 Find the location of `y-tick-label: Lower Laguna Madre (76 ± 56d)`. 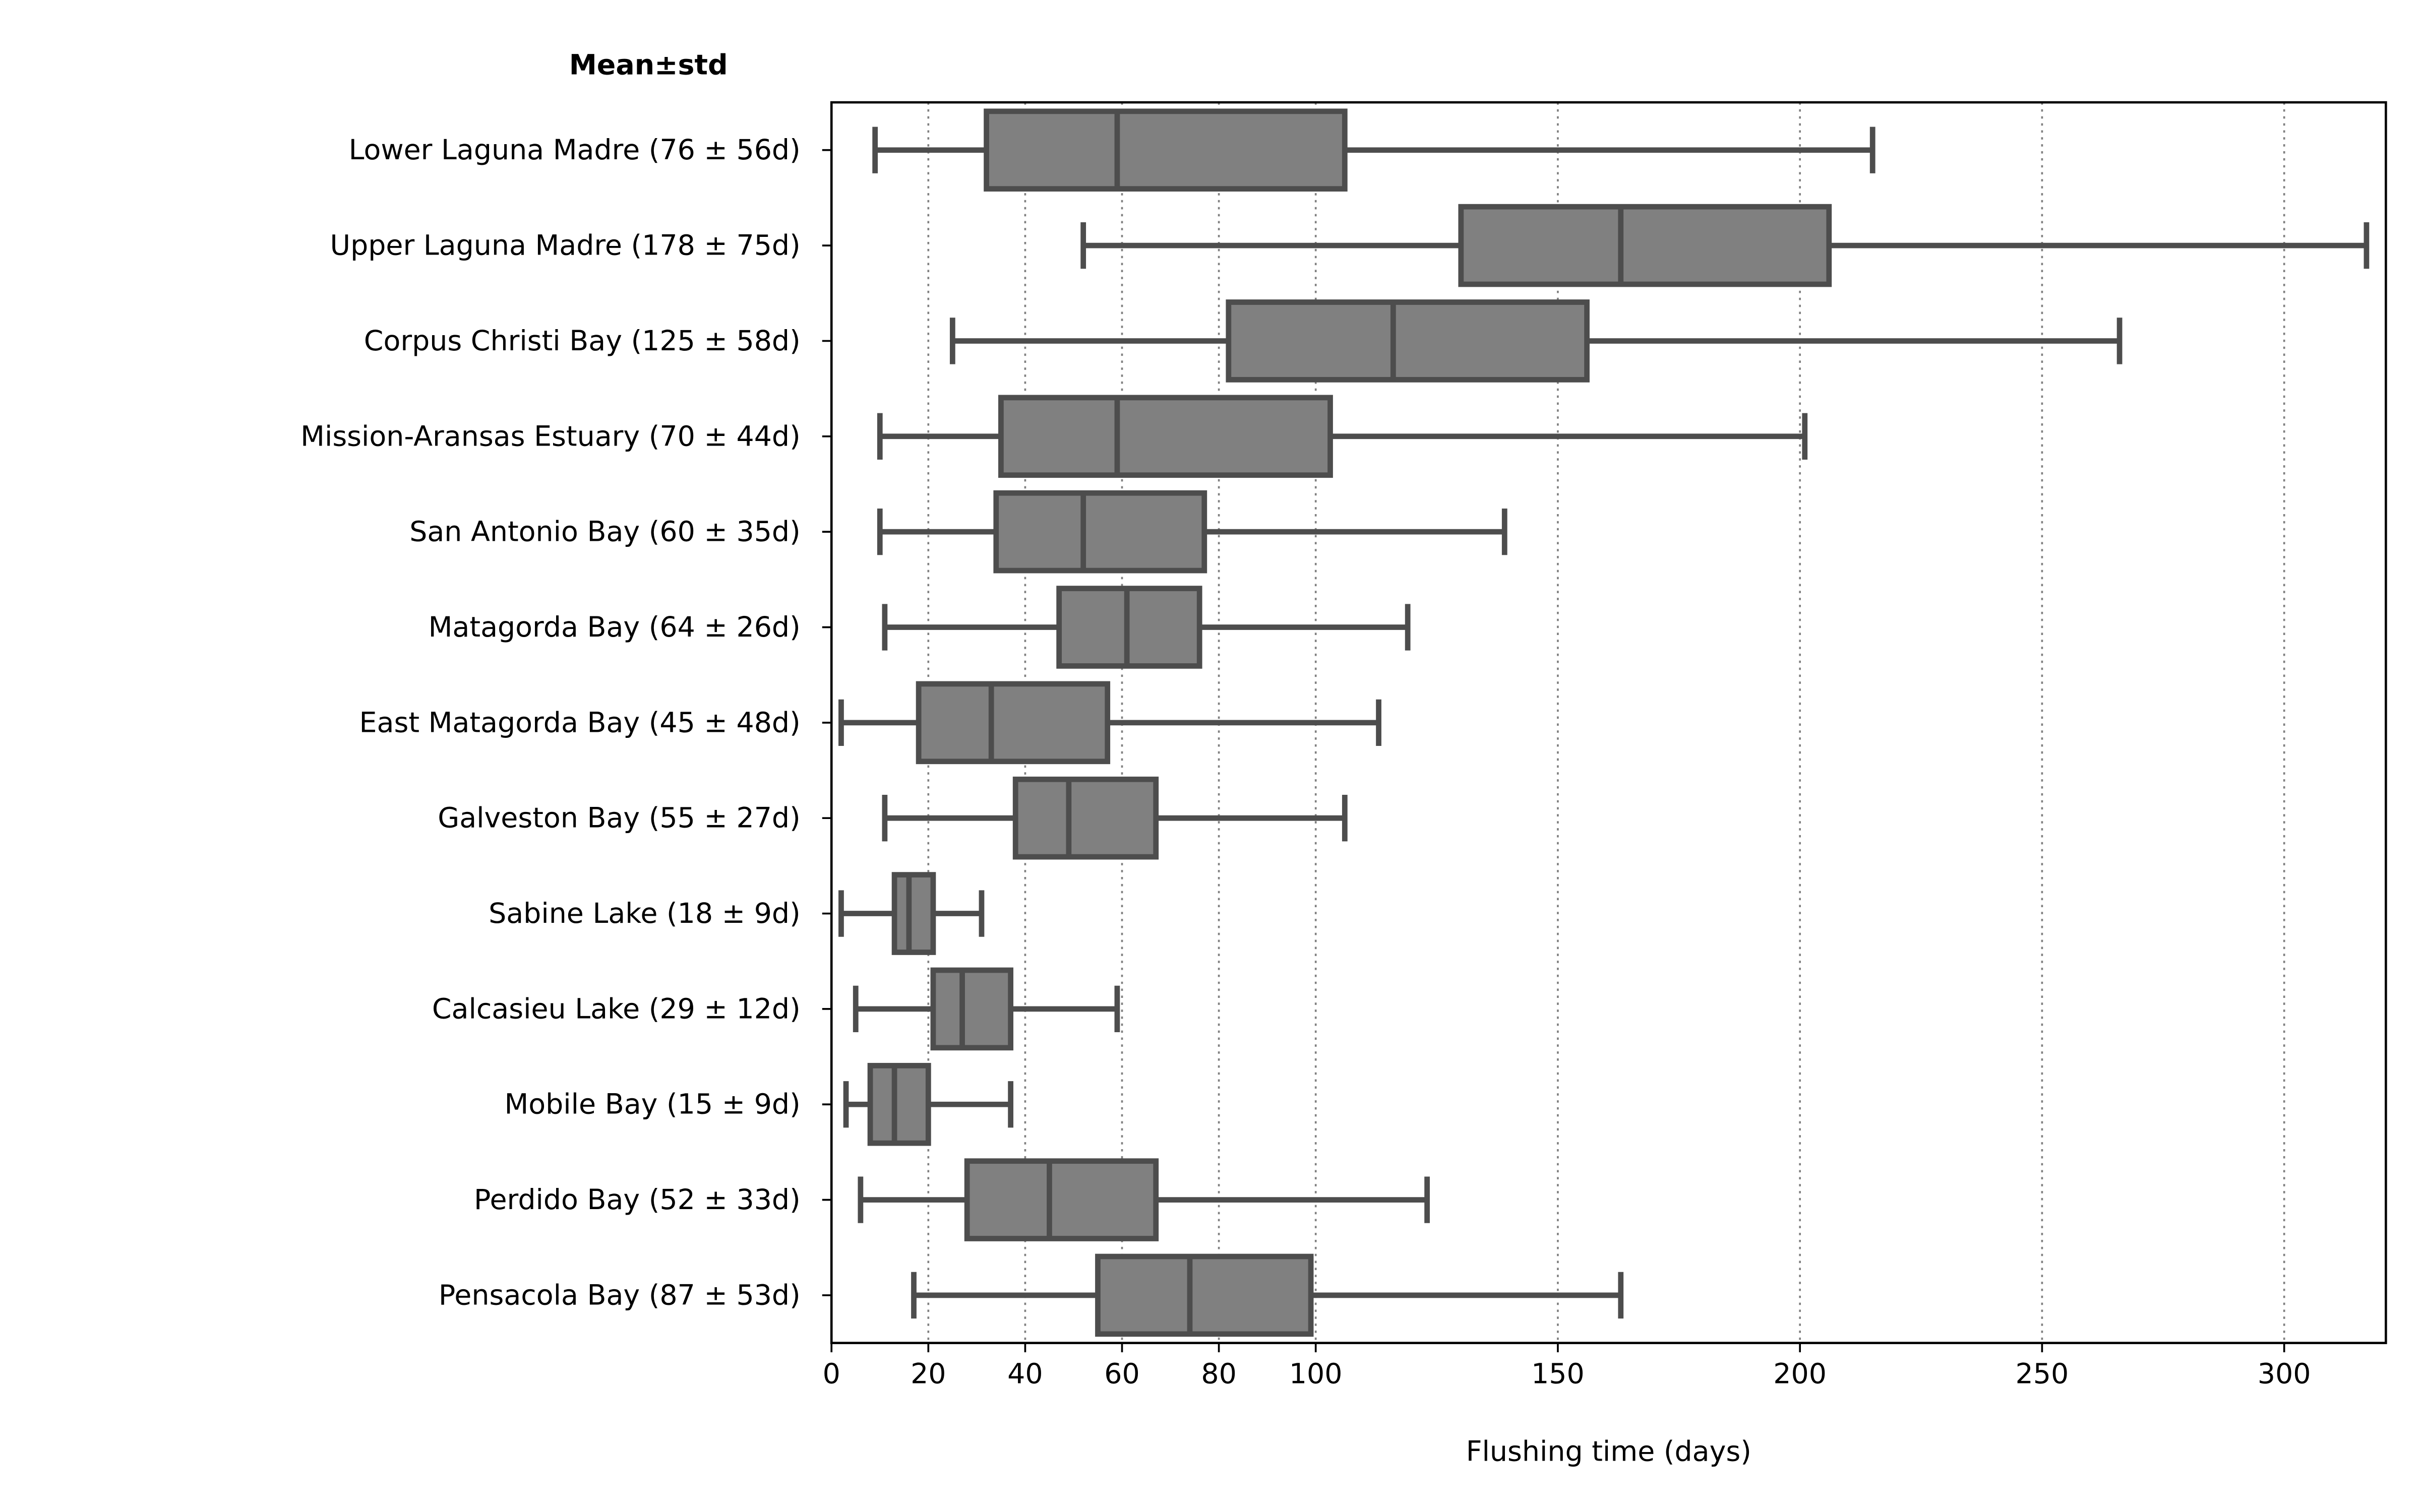

y-tick-label: Lower Laguna Madre (76 ± 56d) is located at coordinates (575, 150).